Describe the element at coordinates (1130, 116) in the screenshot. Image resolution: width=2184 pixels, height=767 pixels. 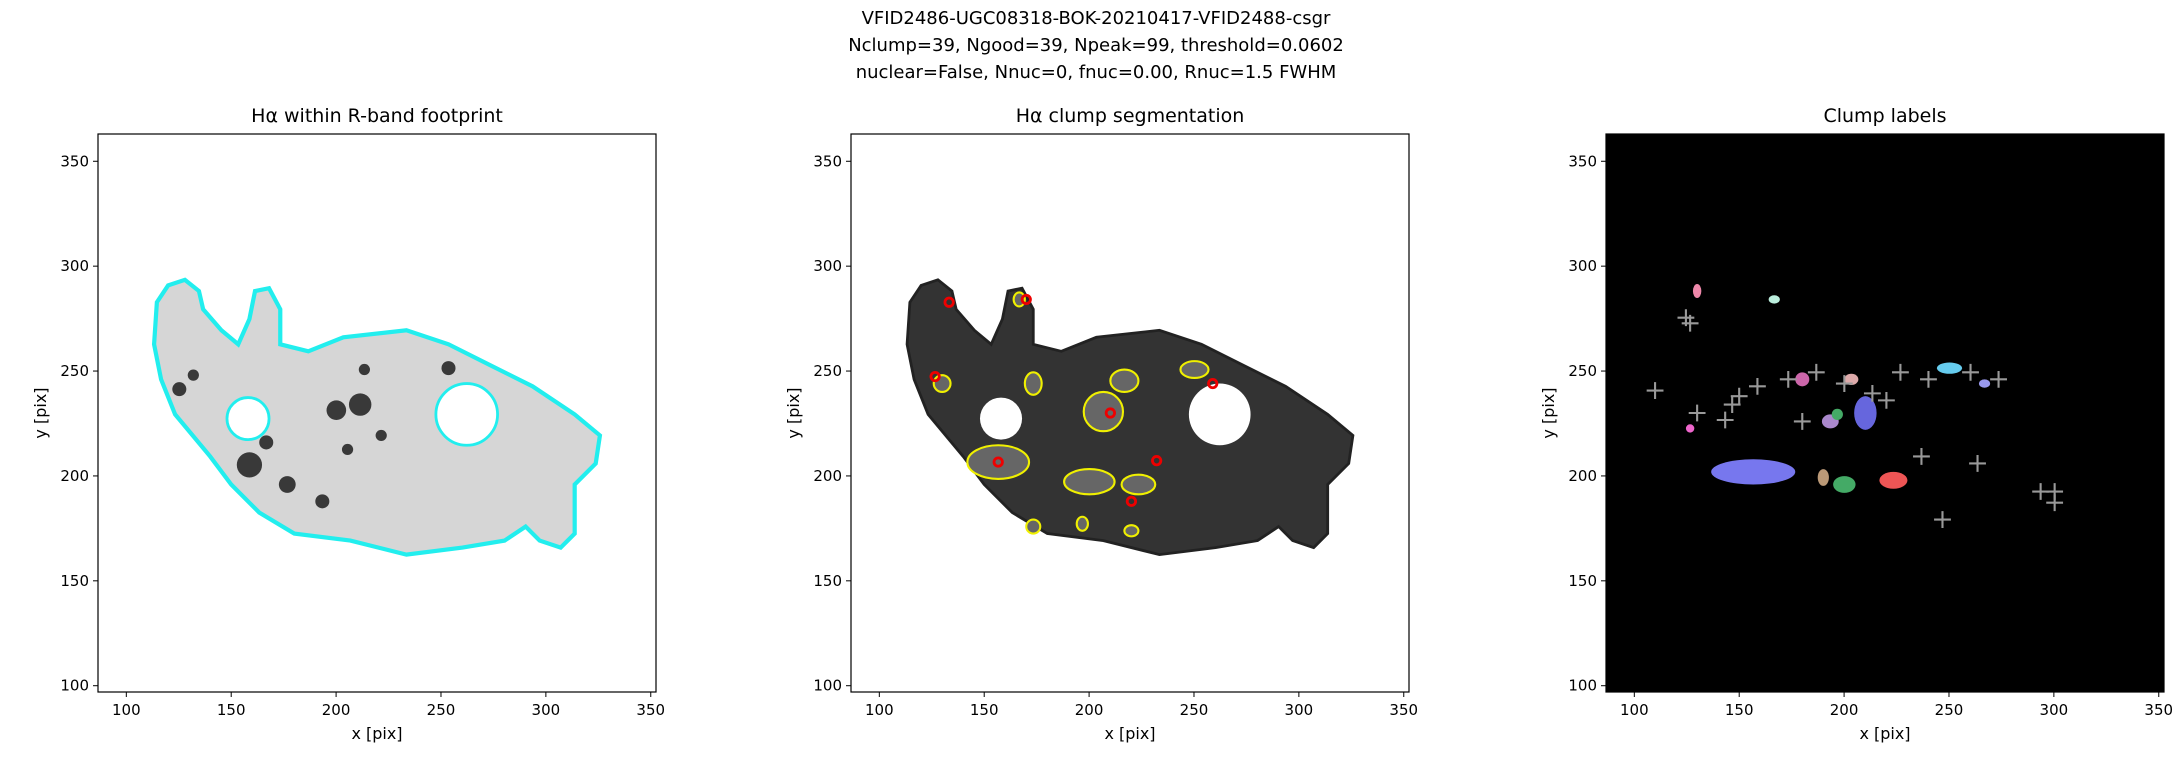
I see `panel-title: Hα clump segmentation` at that location.